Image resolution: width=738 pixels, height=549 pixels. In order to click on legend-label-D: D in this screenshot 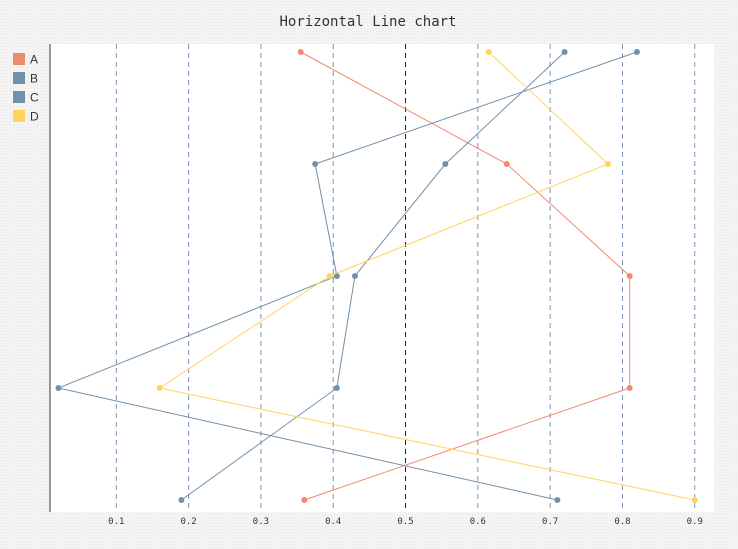, I will do `click(34, 117)`.